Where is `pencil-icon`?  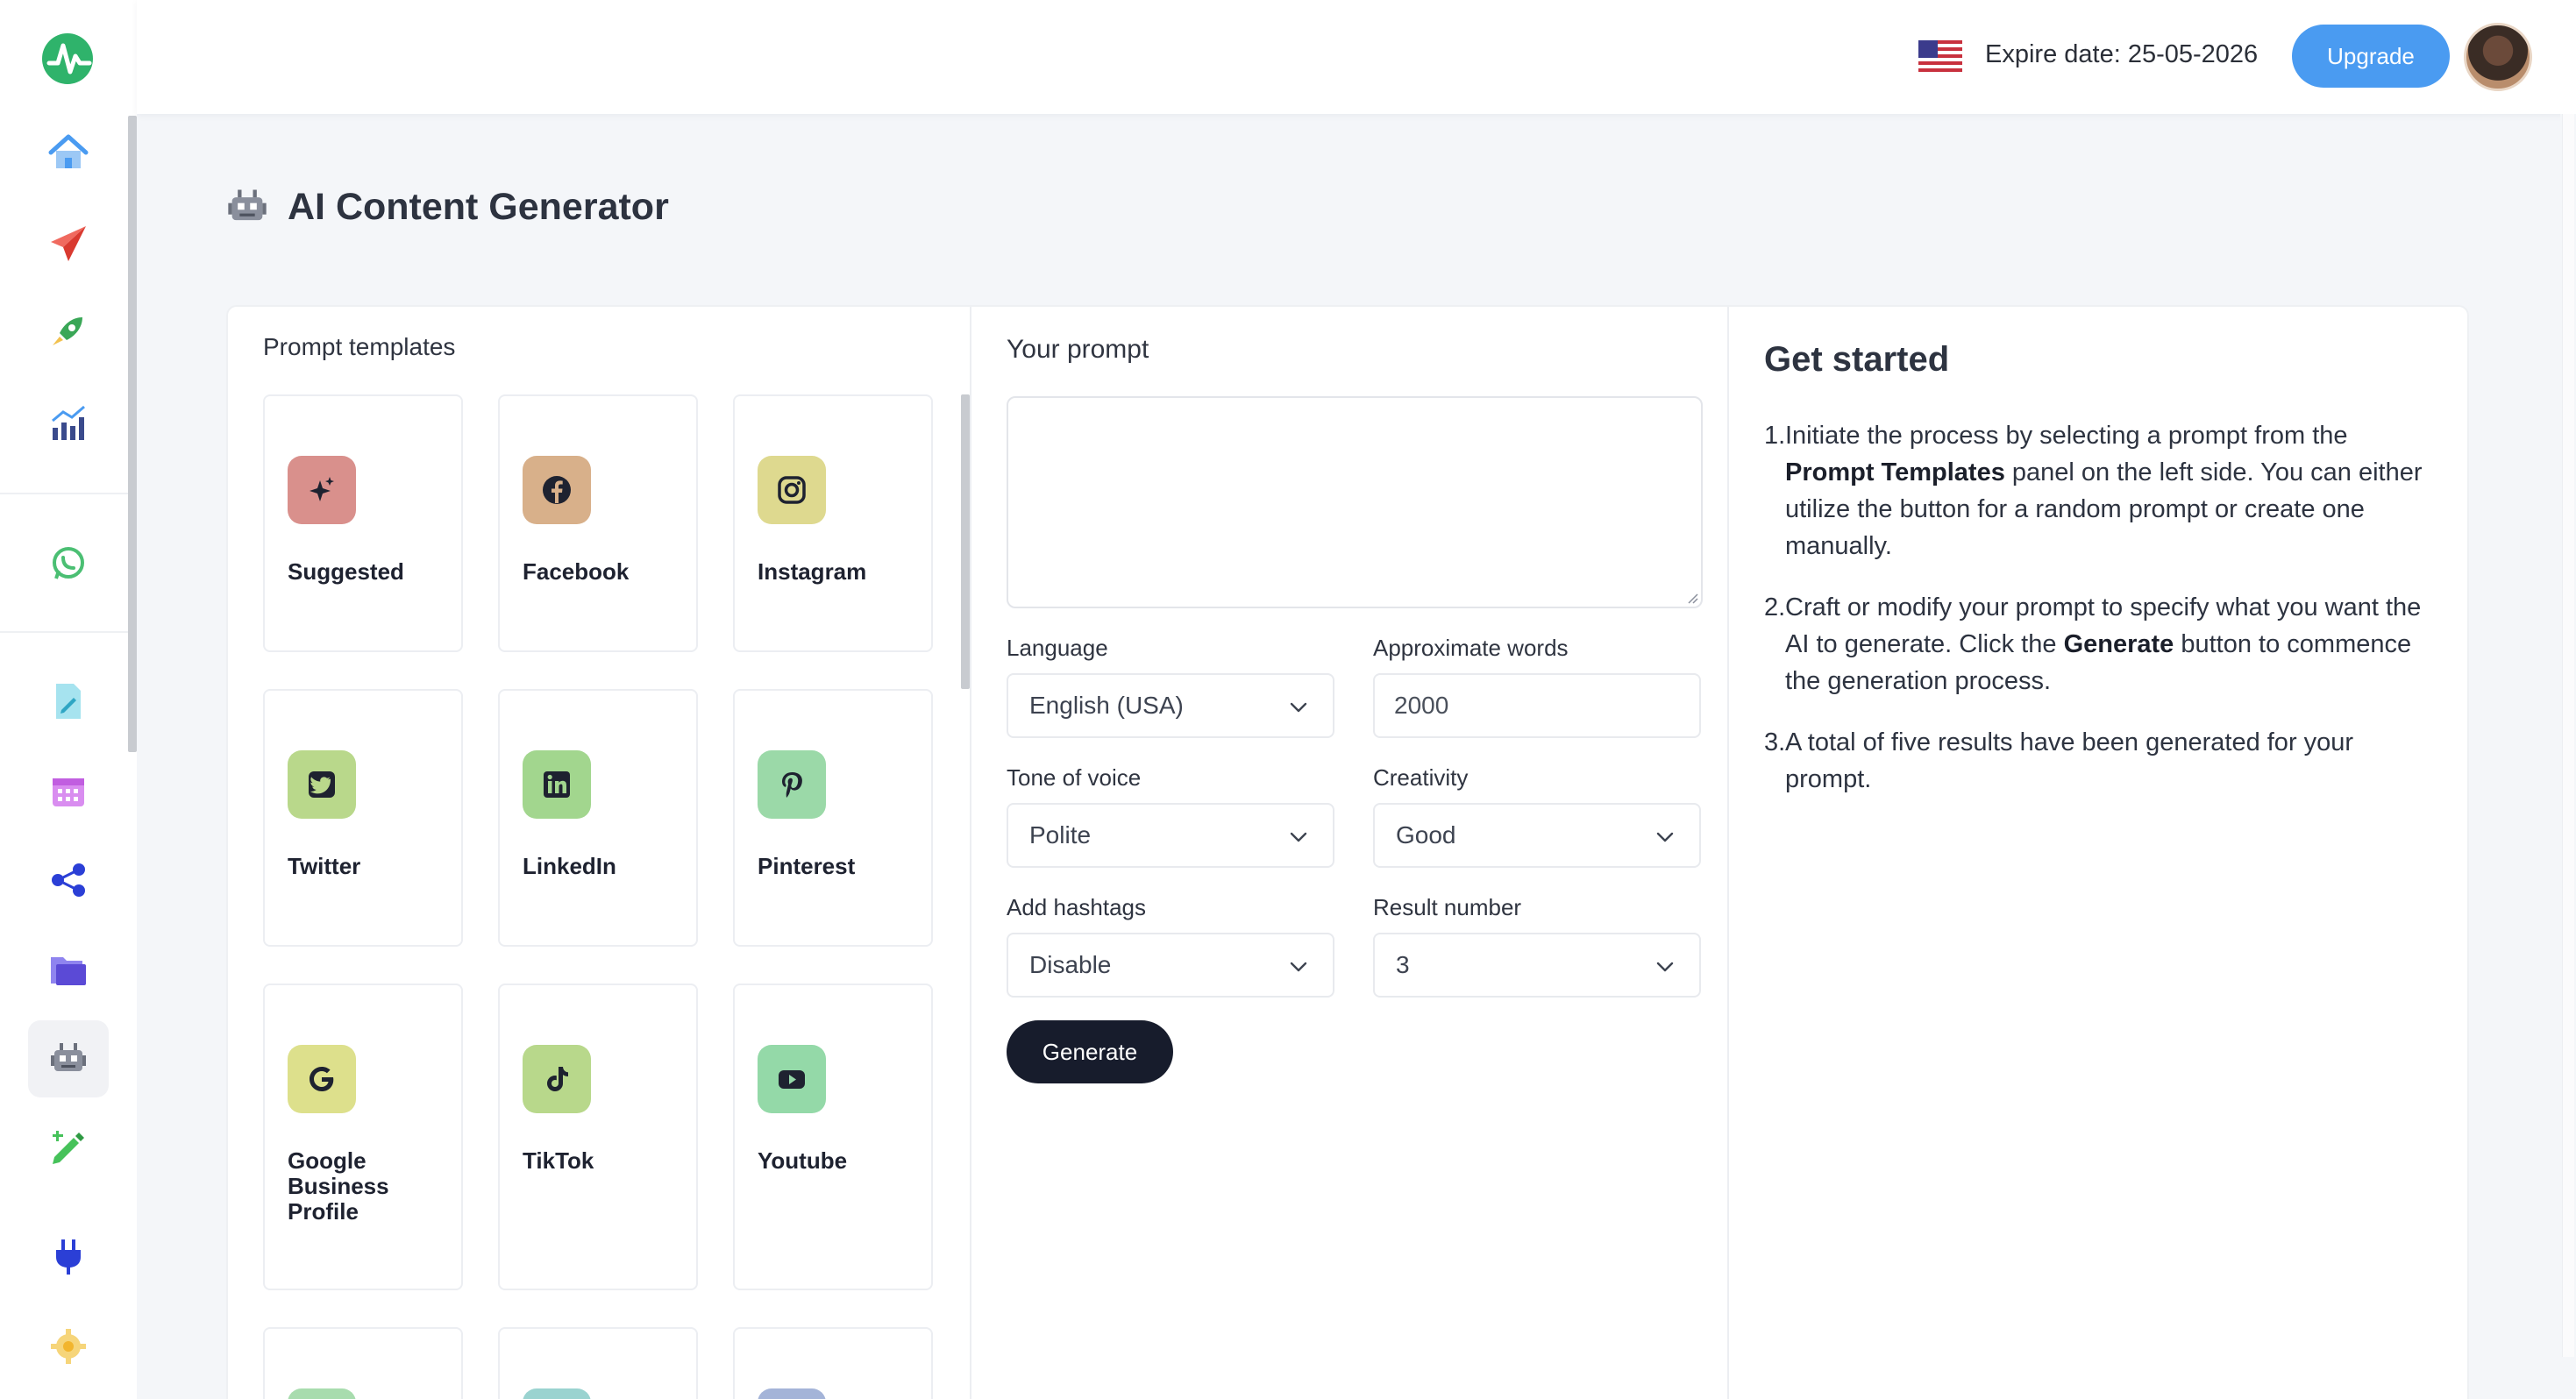
pencil-icon is located at coordinates (68, 1147).